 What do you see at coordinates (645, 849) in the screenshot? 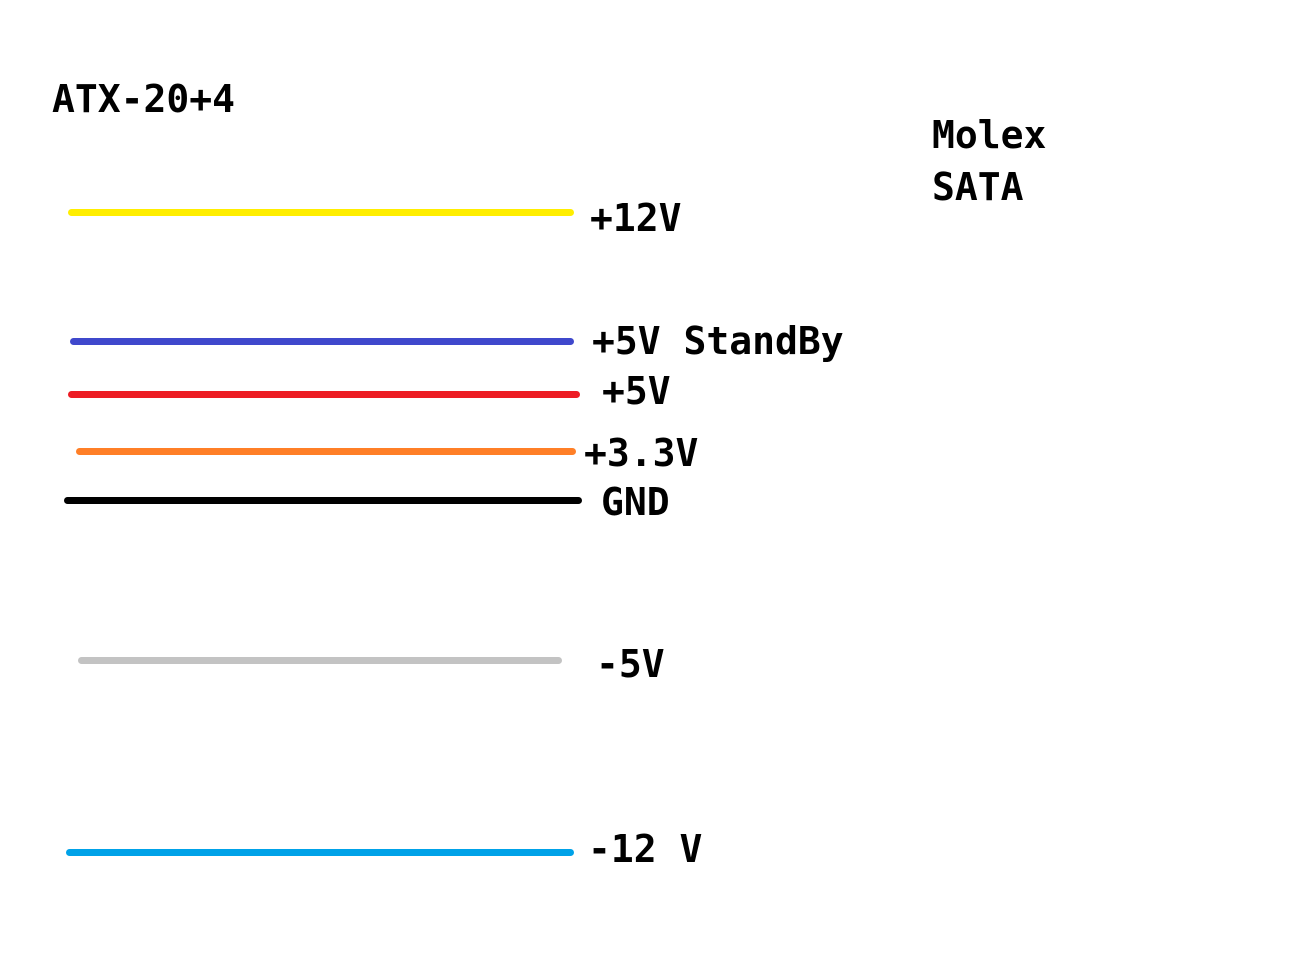
I see `label-minus-12v: -12 V` at bounding box center [645, 849].